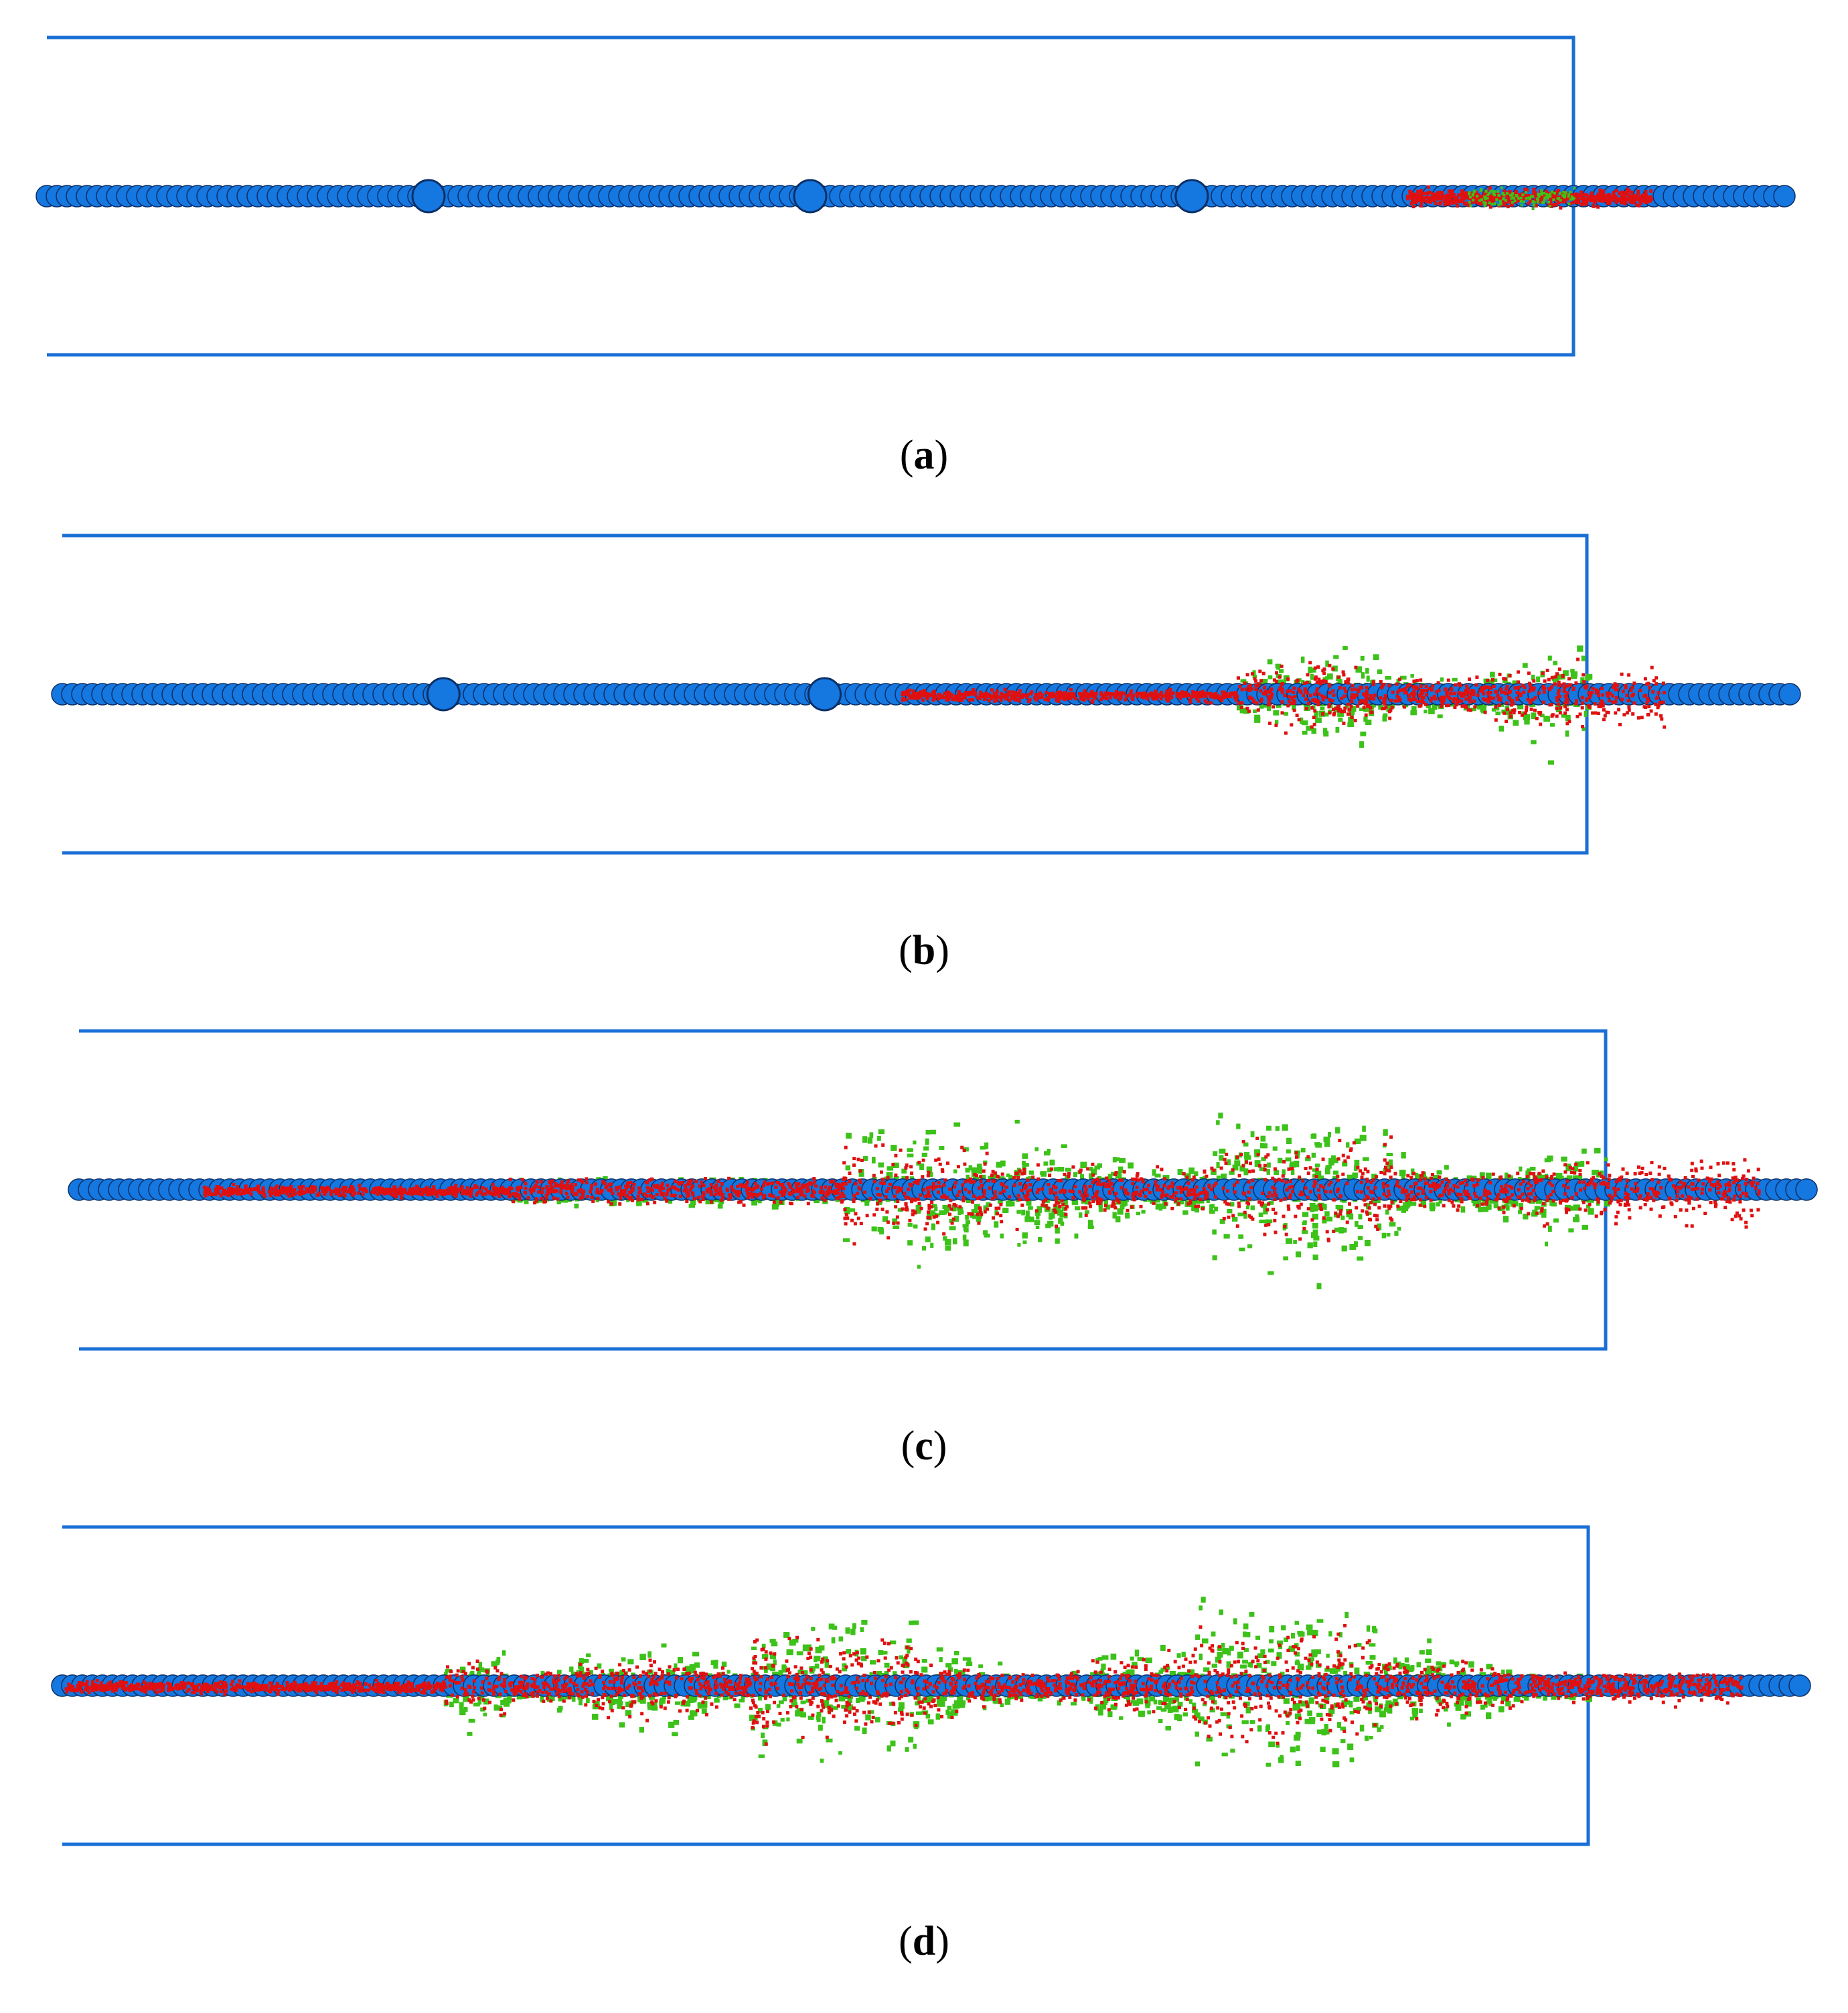 The height and width of the screenshot is (2013, 1848). I want to click on panel-c-green-particles, so click(1058, 1201).